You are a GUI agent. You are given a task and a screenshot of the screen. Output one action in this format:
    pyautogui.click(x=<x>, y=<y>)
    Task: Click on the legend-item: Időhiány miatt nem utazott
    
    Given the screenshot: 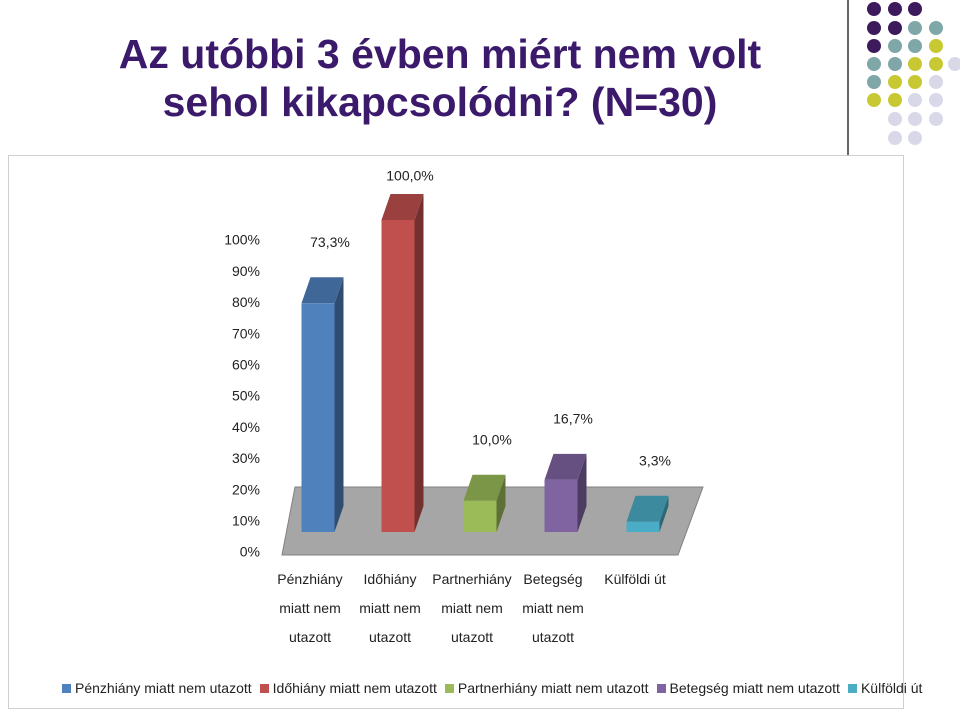 What is the action you would take?
    pyautogui.click(x=348, y=688)
    